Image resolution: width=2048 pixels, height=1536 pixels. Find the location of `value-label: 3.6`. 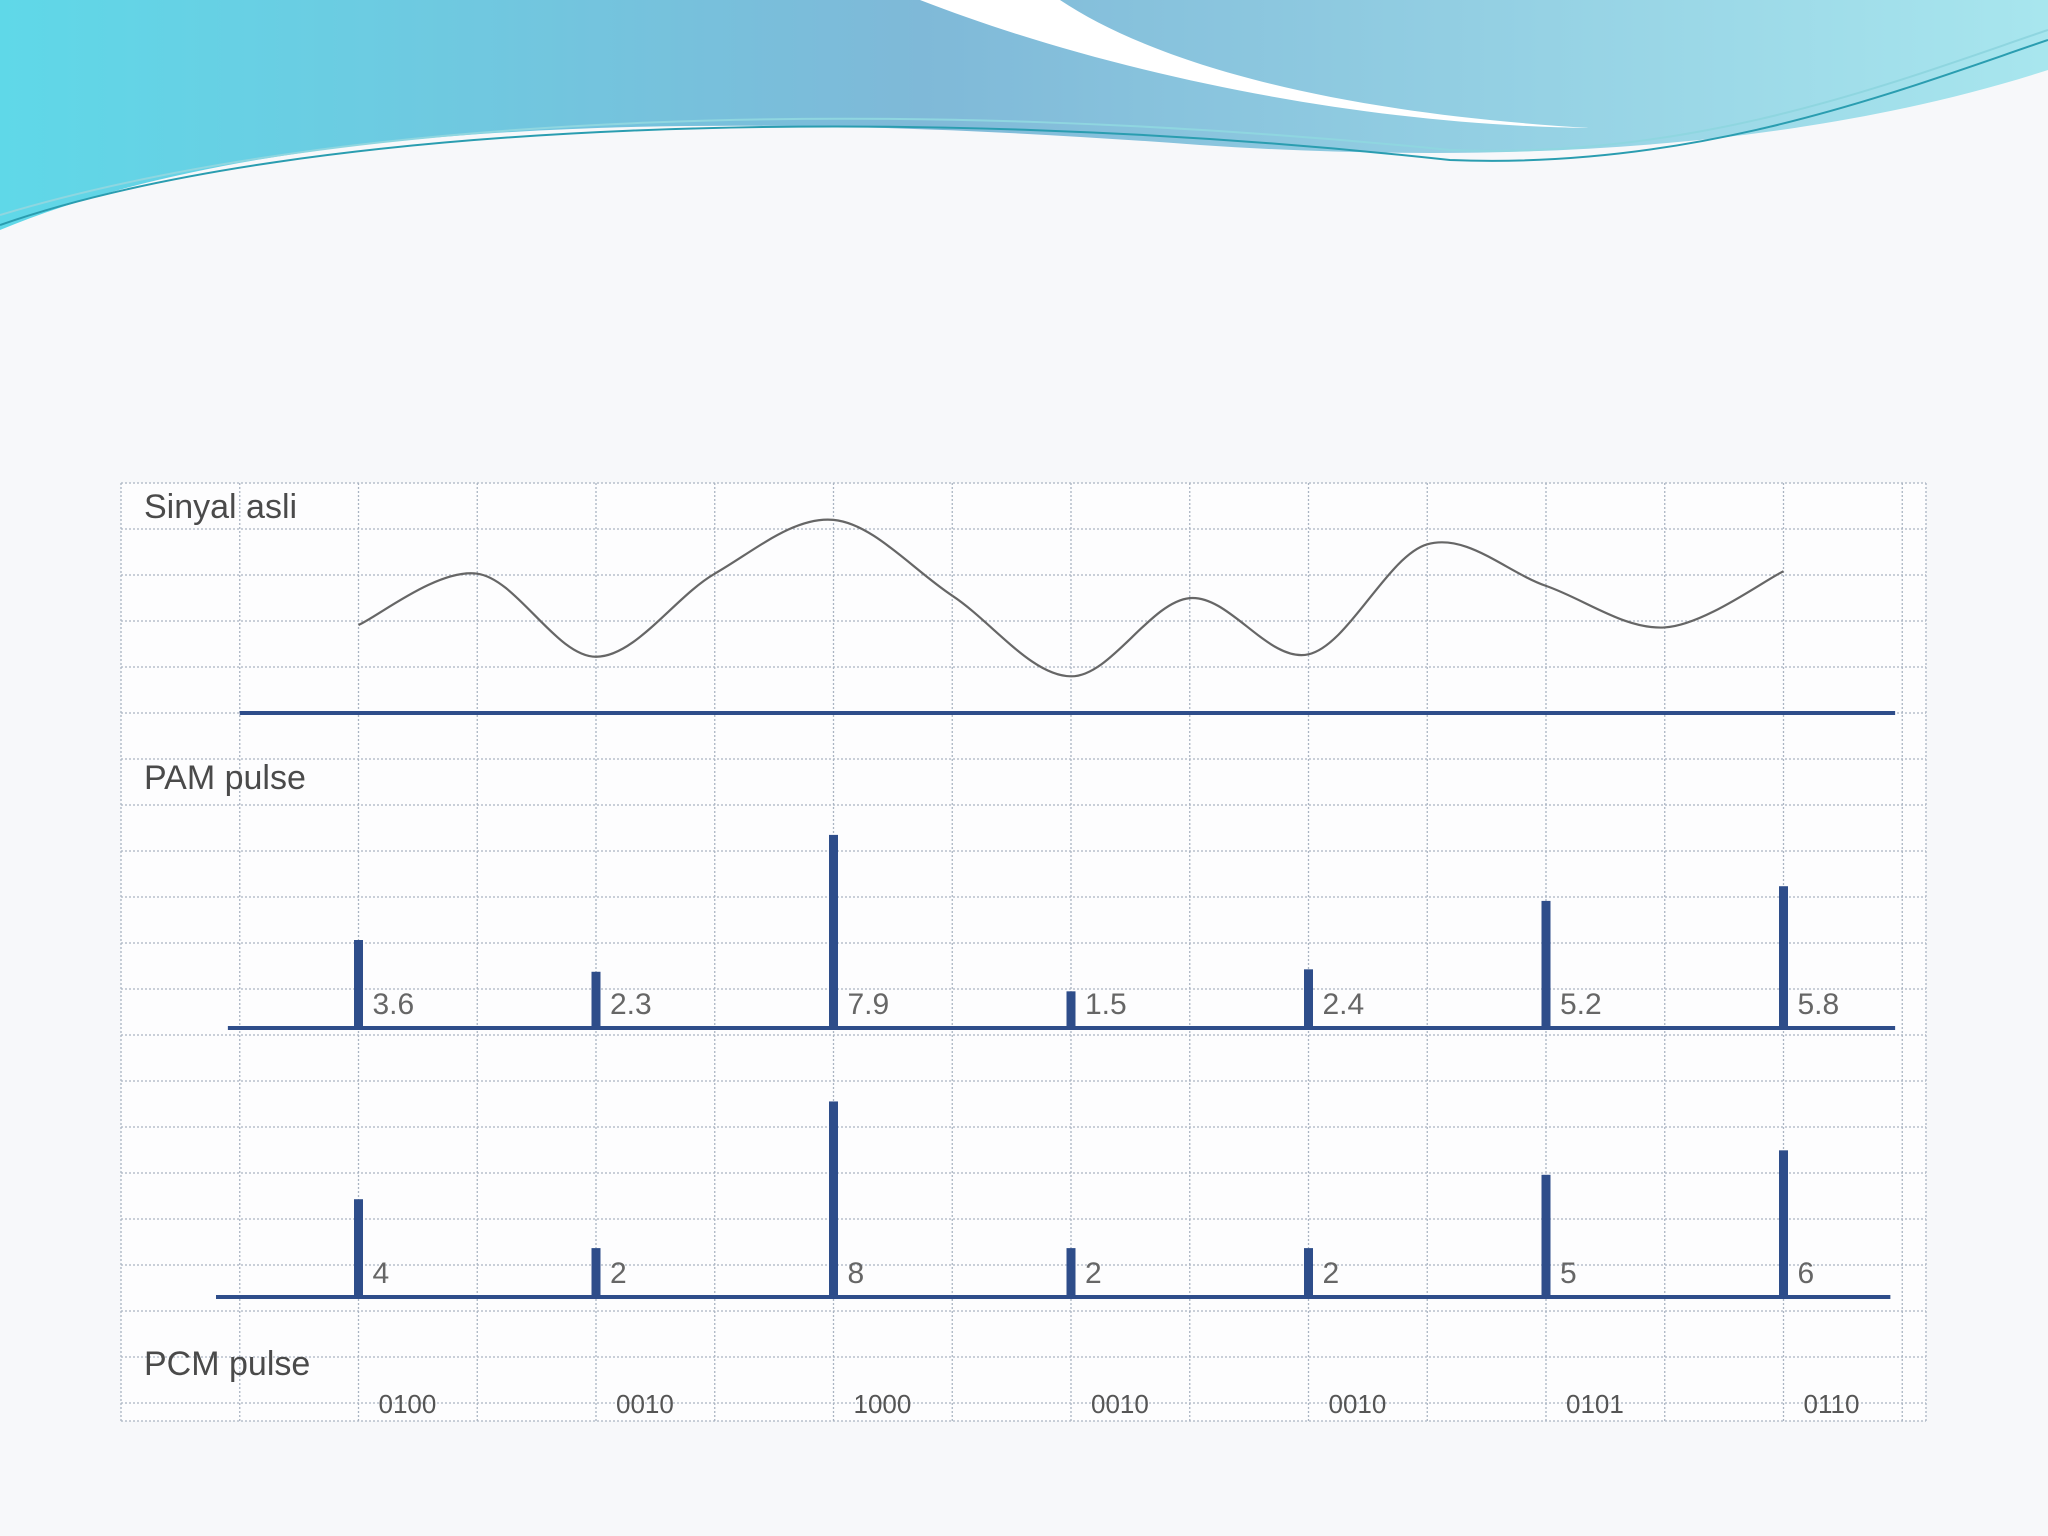

value-label: 3.6 is located at coordinates (394, 1004).